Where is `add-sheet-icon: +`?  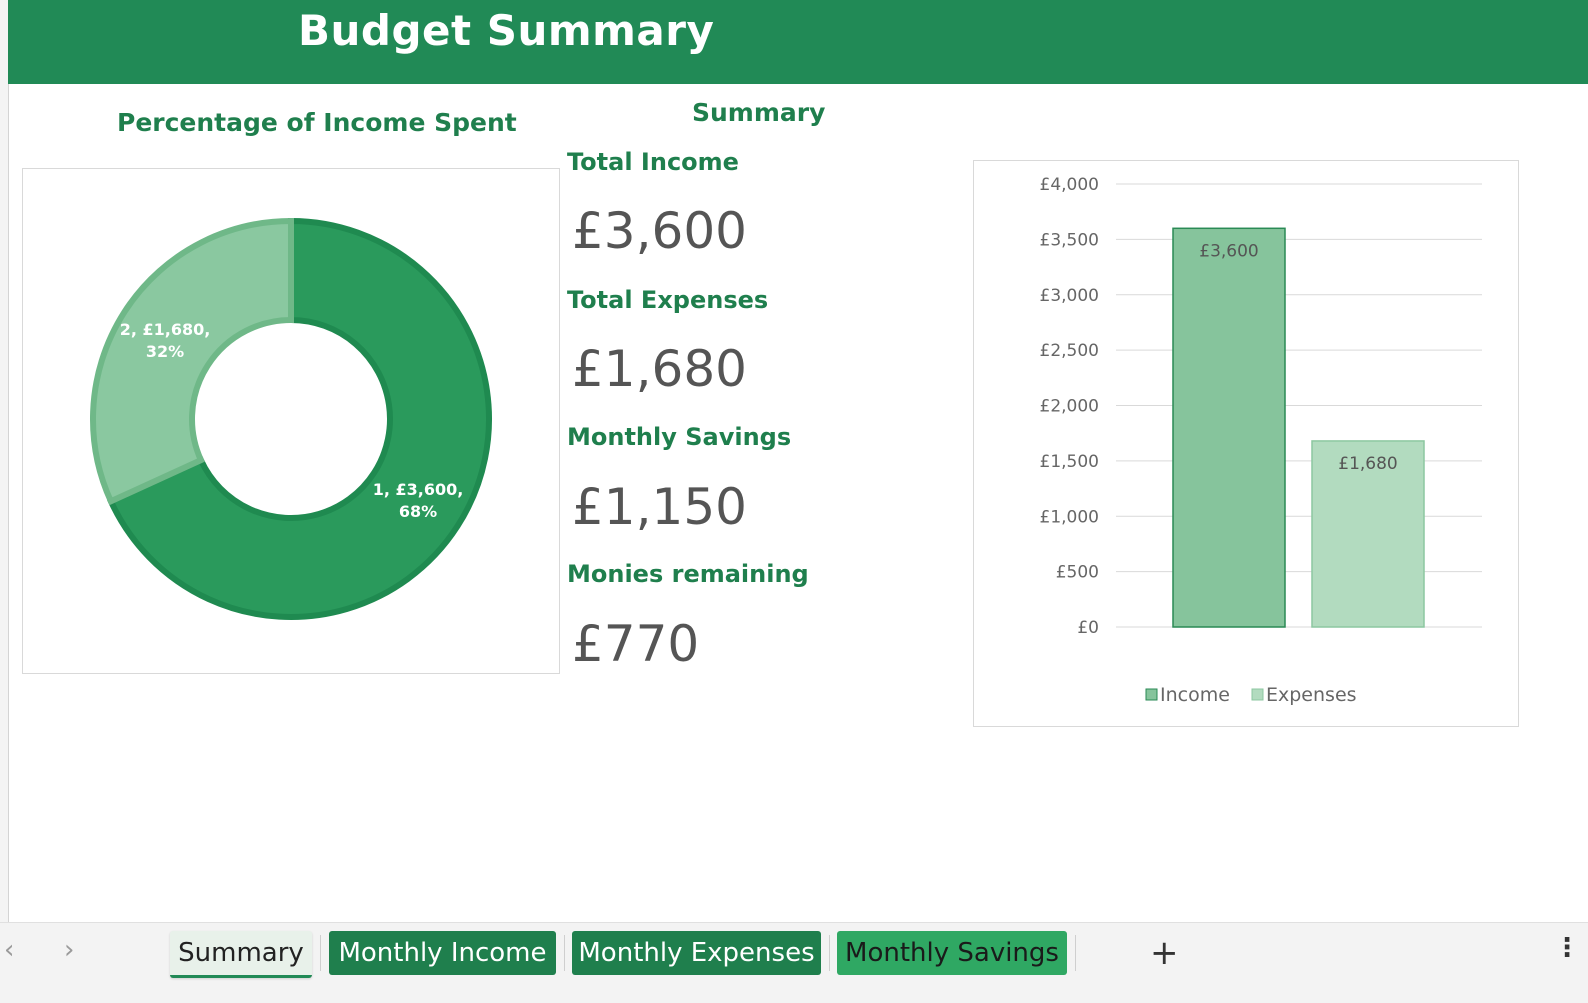
add-sheet-icon: + is located at coordinates (1164, 953).